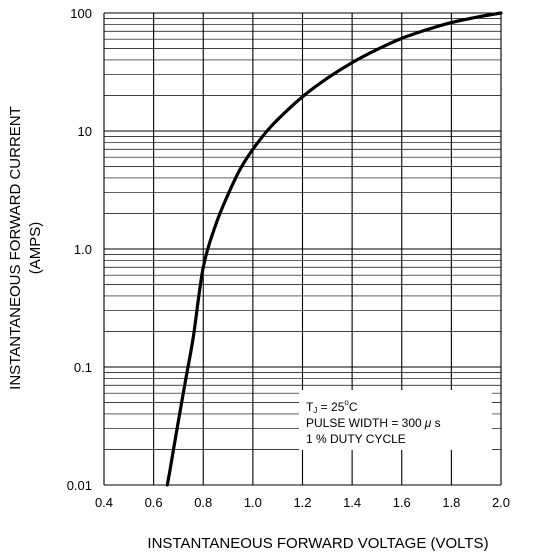 The height and width of the screenshot is (557, 550). I want to click on annotation-line-3: 1 % DUTY CYCLE, so click(356, 439).